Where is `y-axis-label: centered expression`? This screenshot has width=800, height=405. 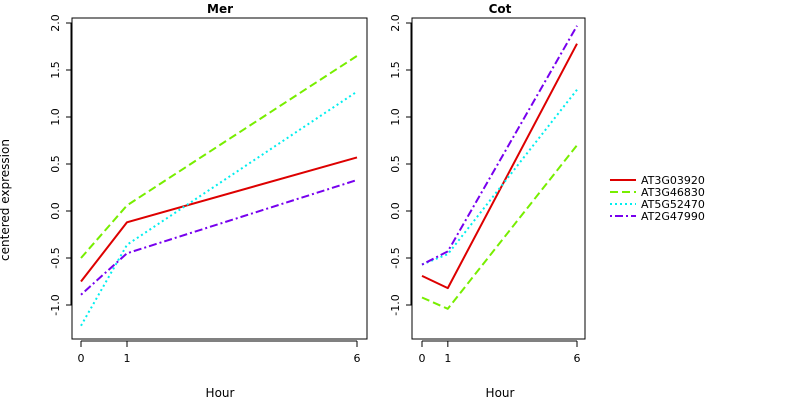 y-axis-label: centered expression is located at coordinates (6, 200).